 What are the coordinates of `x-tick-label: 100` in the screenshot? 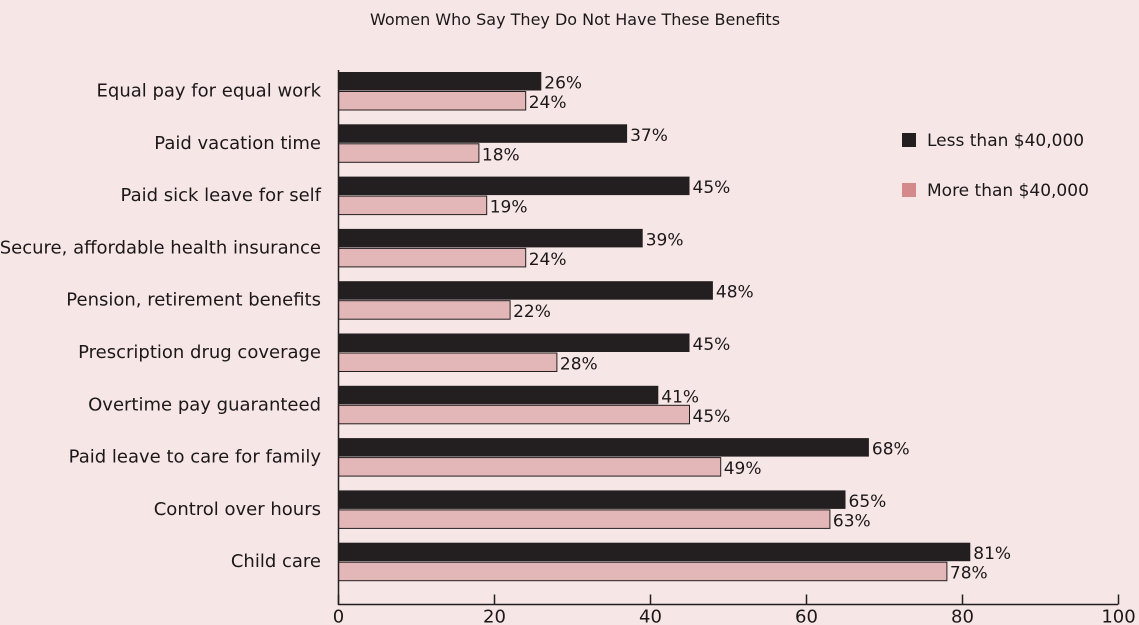 It's located at (1118, 616).